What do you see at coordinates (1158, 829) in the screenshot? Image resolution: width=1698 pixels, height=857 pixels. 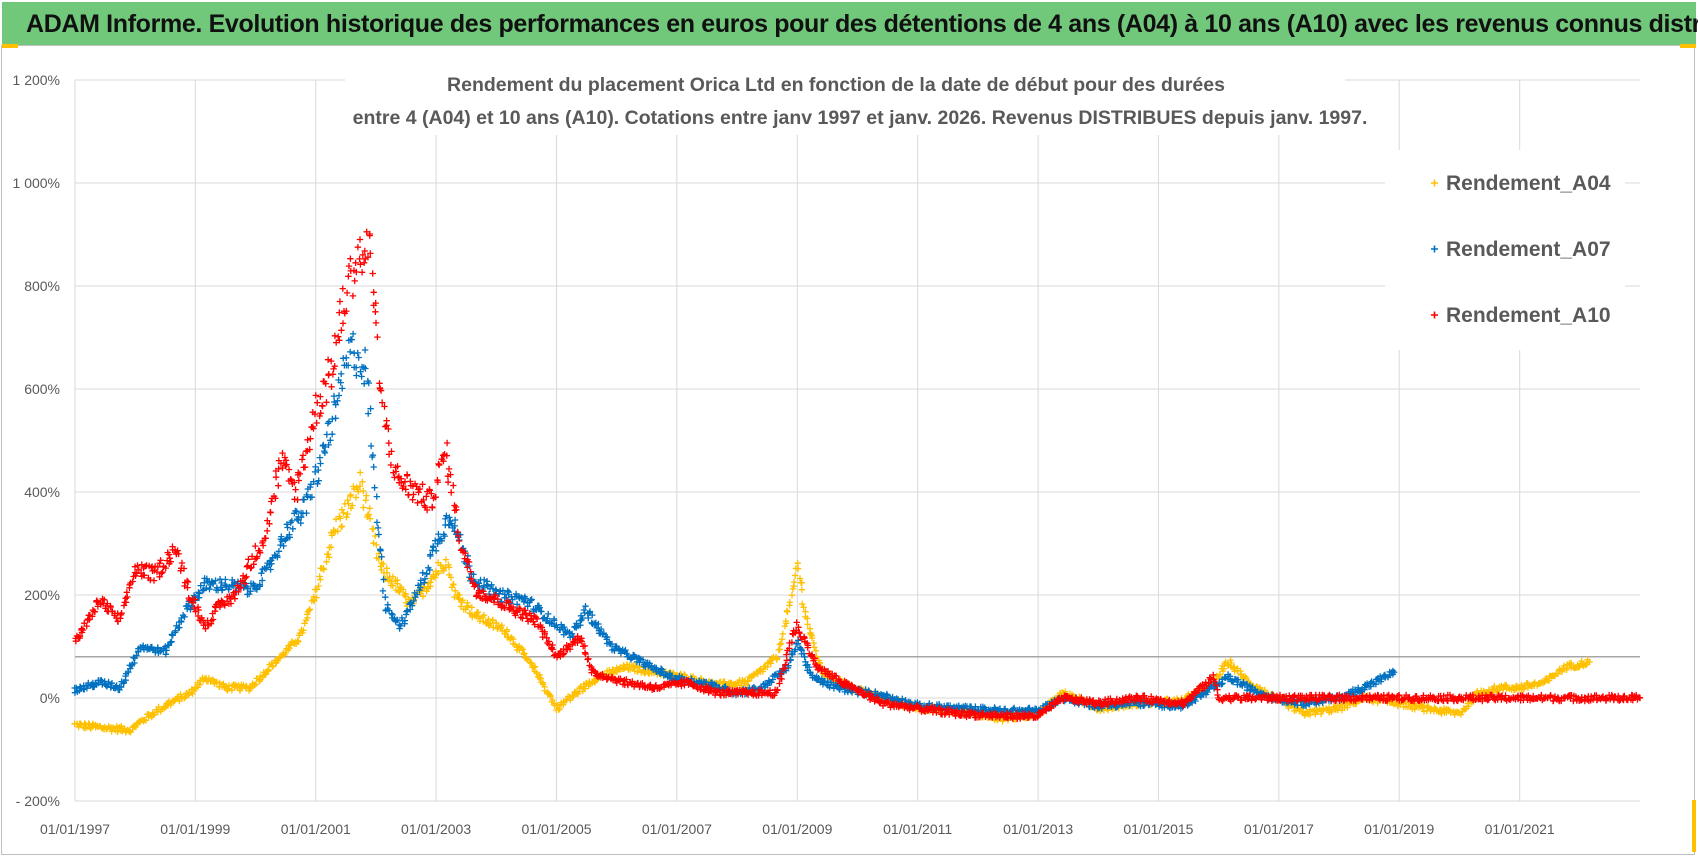 I see `x-tick-label: 01/01/2015` at bounding box center [1158, 829].